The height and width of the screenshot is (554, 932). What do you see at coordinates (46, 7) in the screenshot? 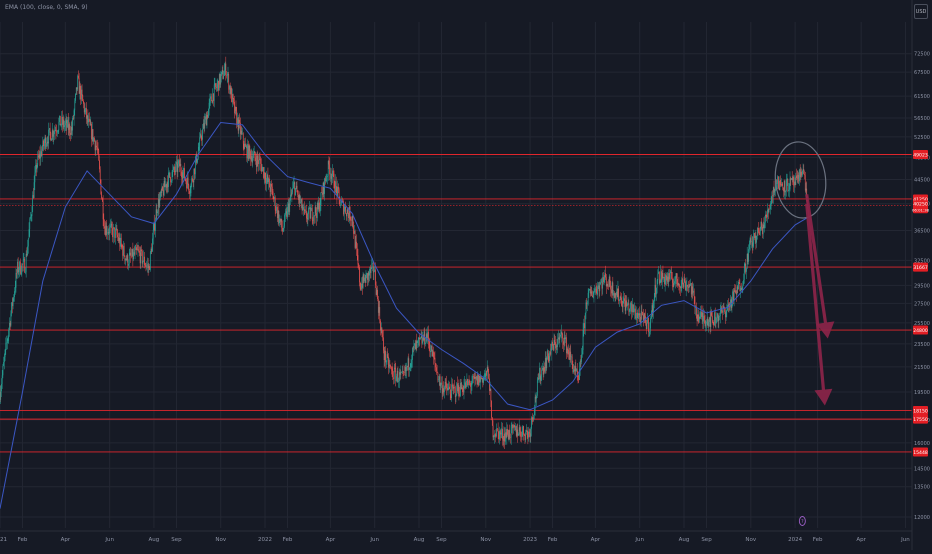
I see `indicator-label: EMA (100, close, 0, SMA, 9)` at bounding box center [46, 7].